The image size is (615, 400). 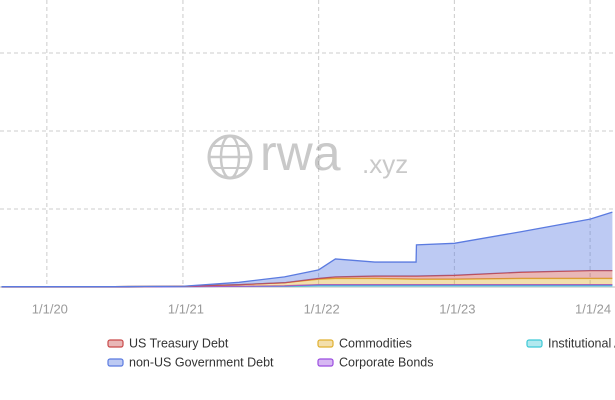 I want to click on watermark-suffix: .xyz, so click(x=385, y=164).